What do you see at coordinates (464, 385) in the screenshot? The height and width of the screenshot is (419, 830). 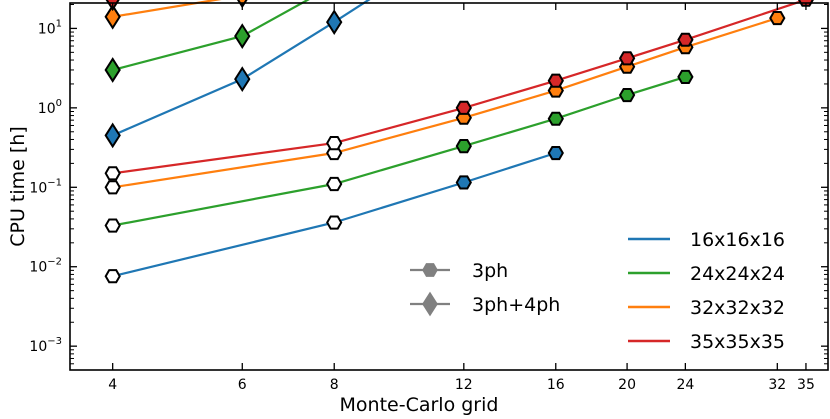 I see `x-tick-label: 12` at bounding box center [464, 385].